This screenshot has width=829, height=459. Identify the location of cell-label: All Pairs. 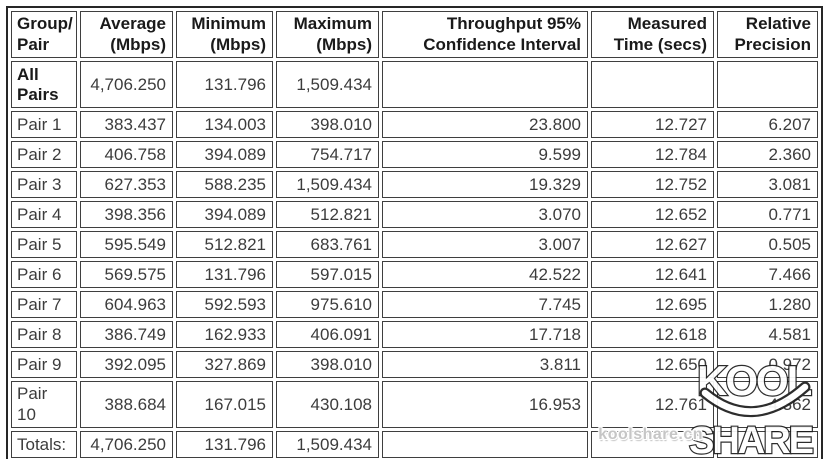
(44, 85).